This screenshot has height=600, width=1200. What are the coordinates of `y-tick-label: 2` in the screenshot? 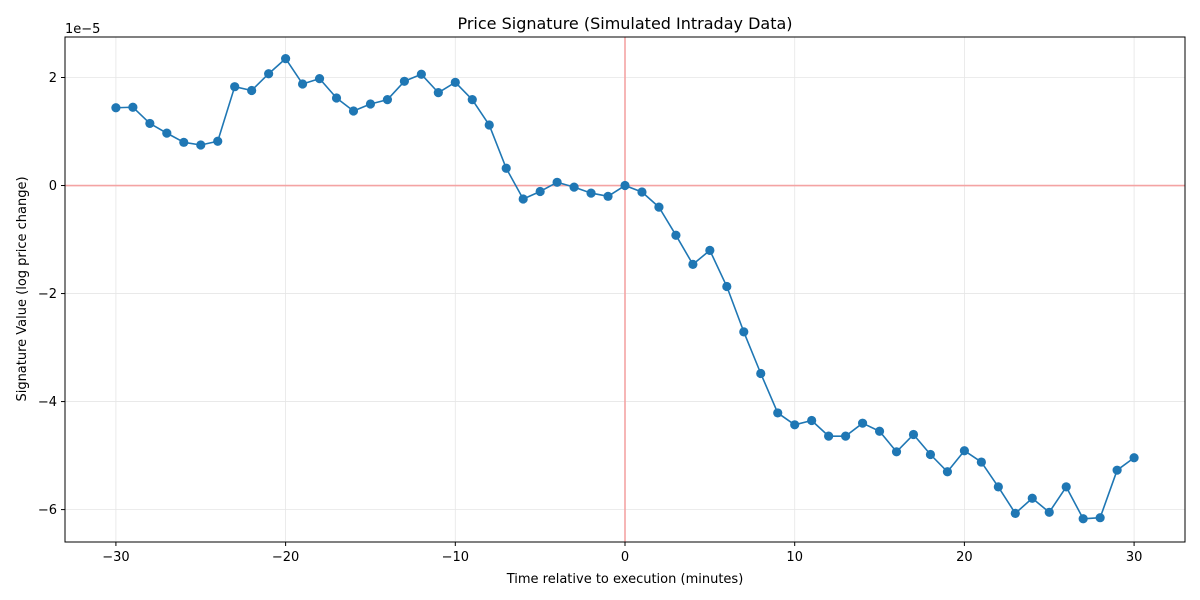 It's located at (53, 78).